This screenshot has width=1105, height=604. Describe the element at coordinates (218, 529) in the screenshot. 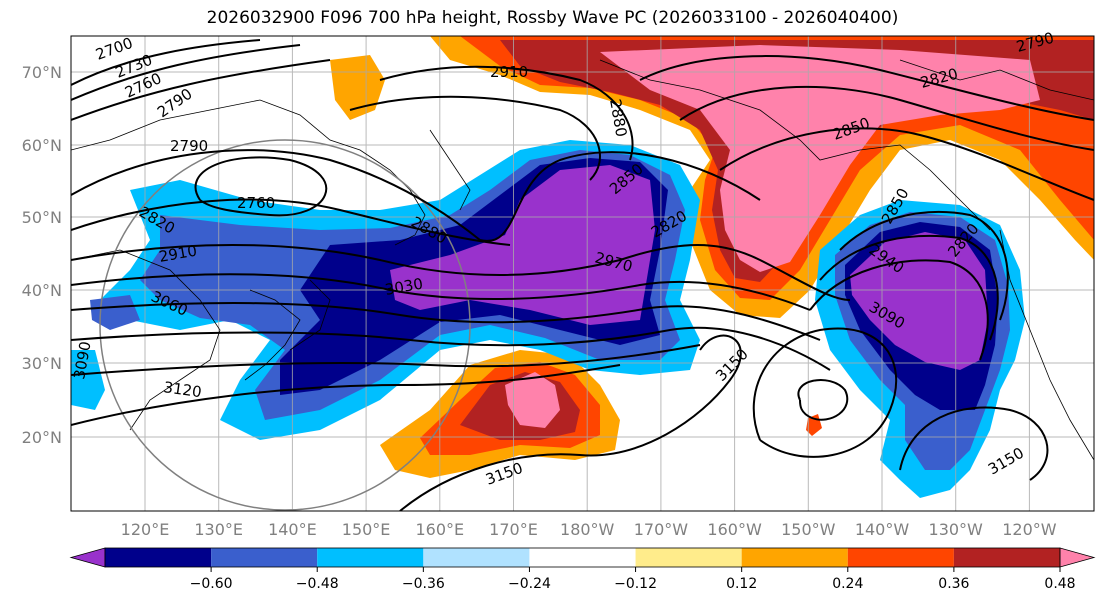

I see `longitude-label: 130°E` at that location.